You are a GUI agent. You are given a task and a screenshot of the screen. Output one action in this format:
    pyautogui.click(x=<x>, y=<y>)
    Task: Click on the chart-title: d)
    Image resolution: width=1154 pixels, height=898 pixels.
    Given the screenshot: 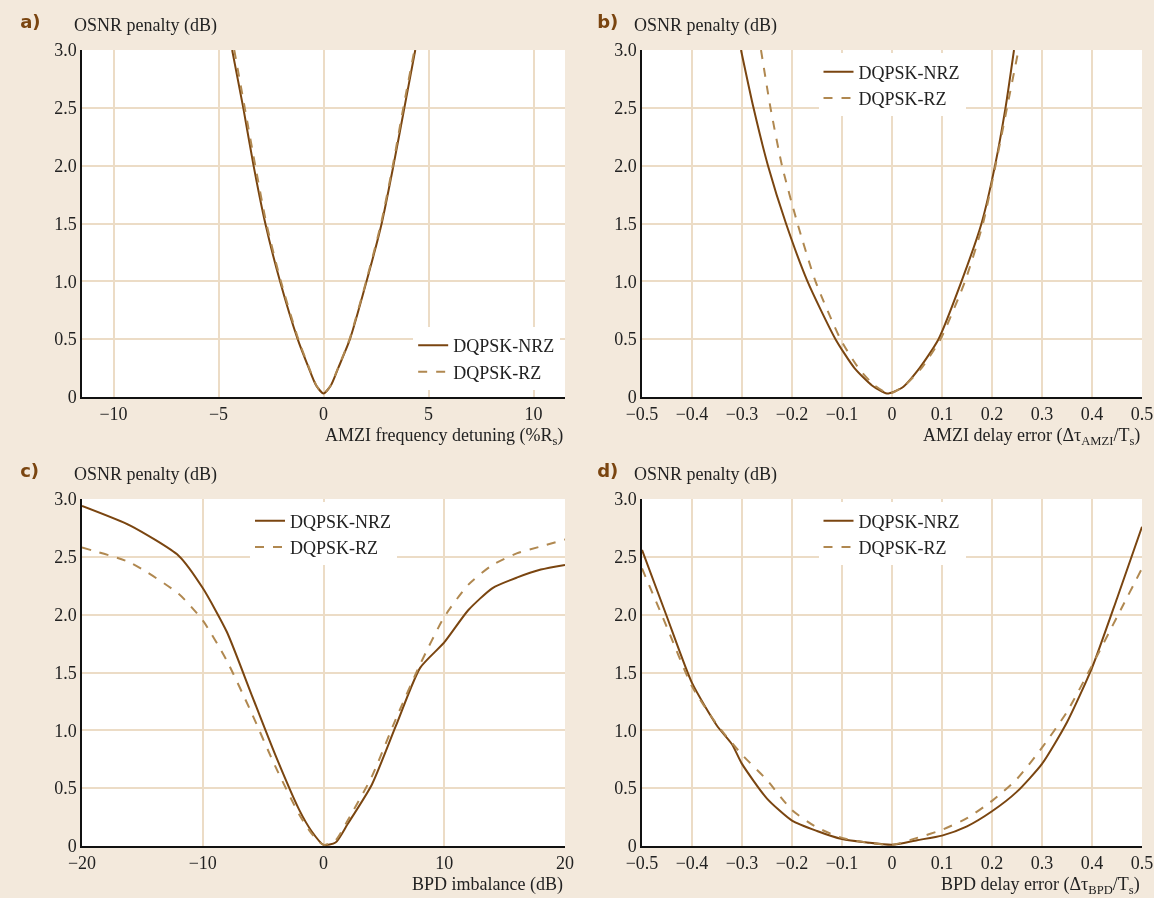 What is the action you would take?
    pyautogui.click(x=608, y=471)
    